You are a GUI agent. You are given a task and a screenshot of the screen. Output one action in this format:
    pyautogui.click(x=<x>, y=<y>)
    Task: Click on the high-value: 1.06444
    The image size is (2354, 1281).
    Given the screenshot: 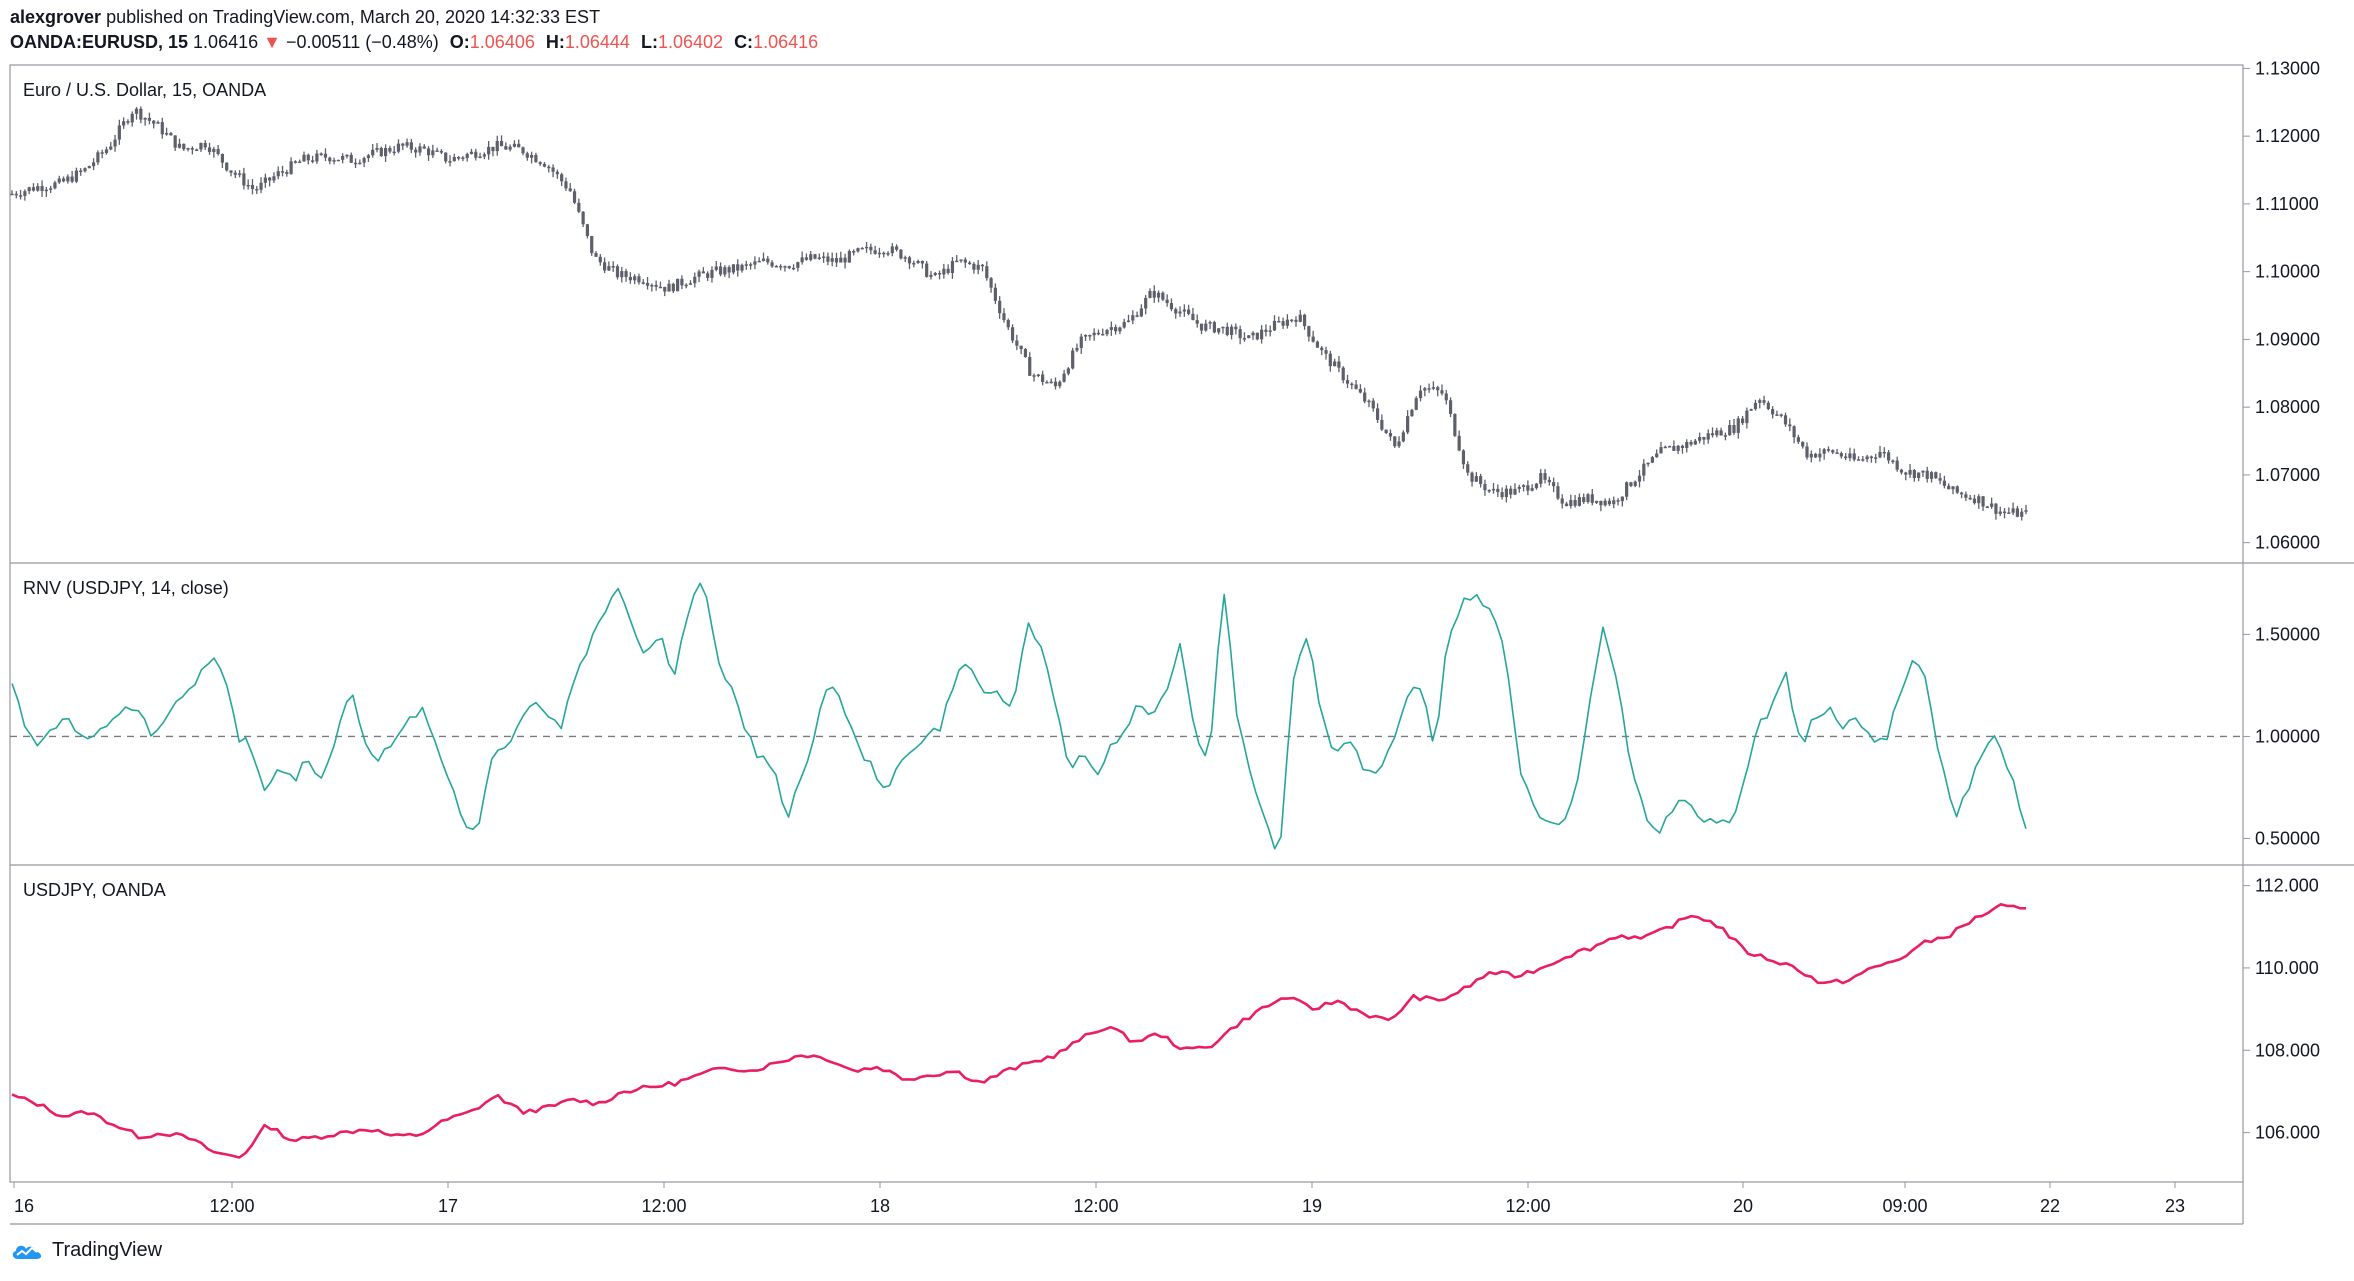 What is the action you would take?
    pyautogui.click(x=597, y=42)
    